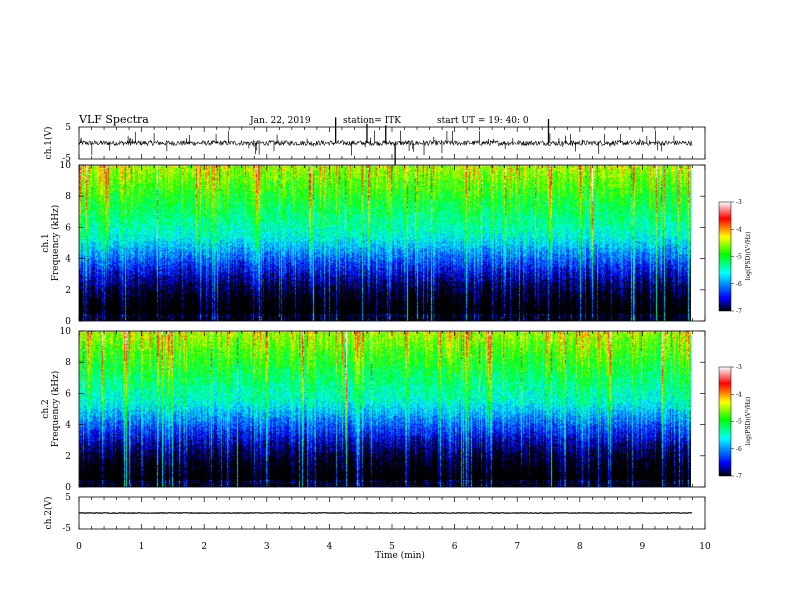  Describe the element at coordinates (66, 529) in the screenshot. I see `ch2-ytick-bottom: -5` at that location.